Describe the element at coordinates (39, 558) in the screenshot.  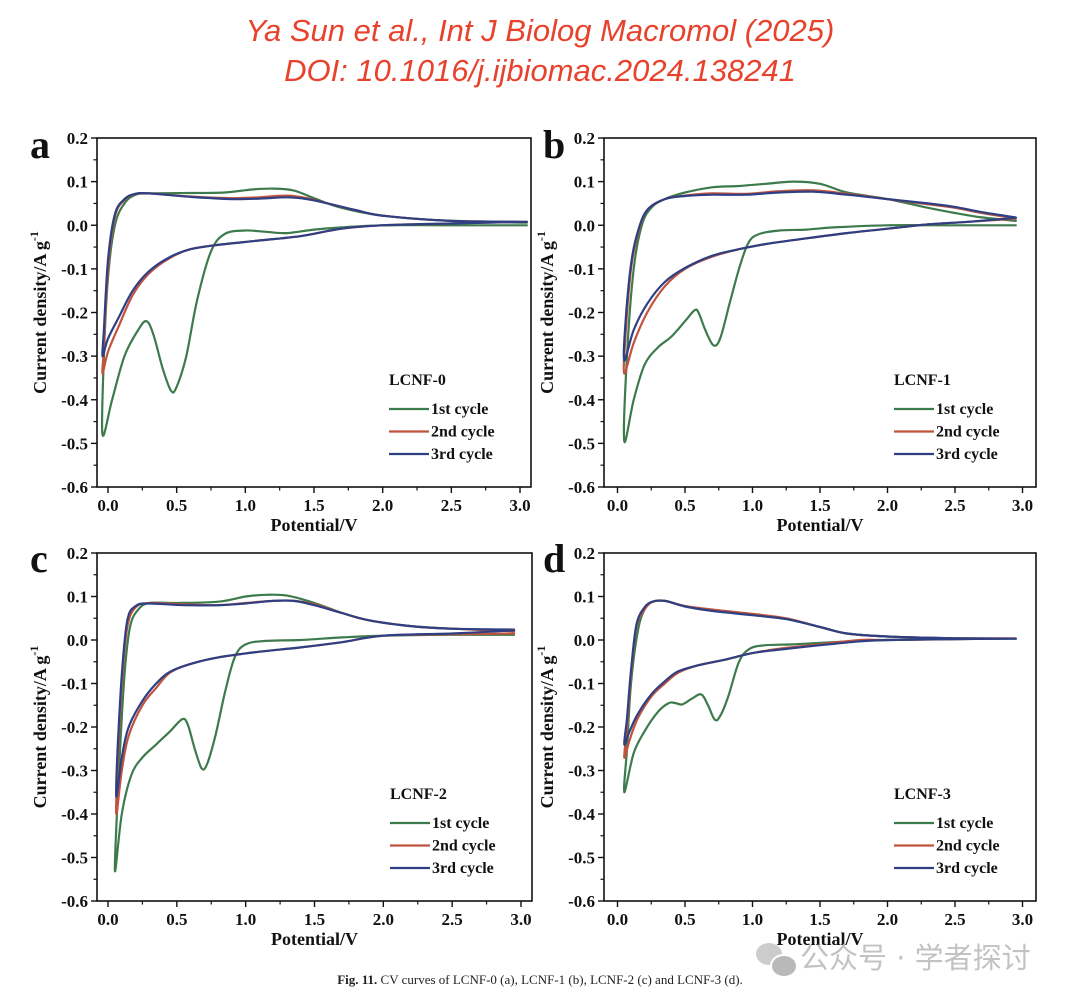
I see `panel-letter: c` at that location.